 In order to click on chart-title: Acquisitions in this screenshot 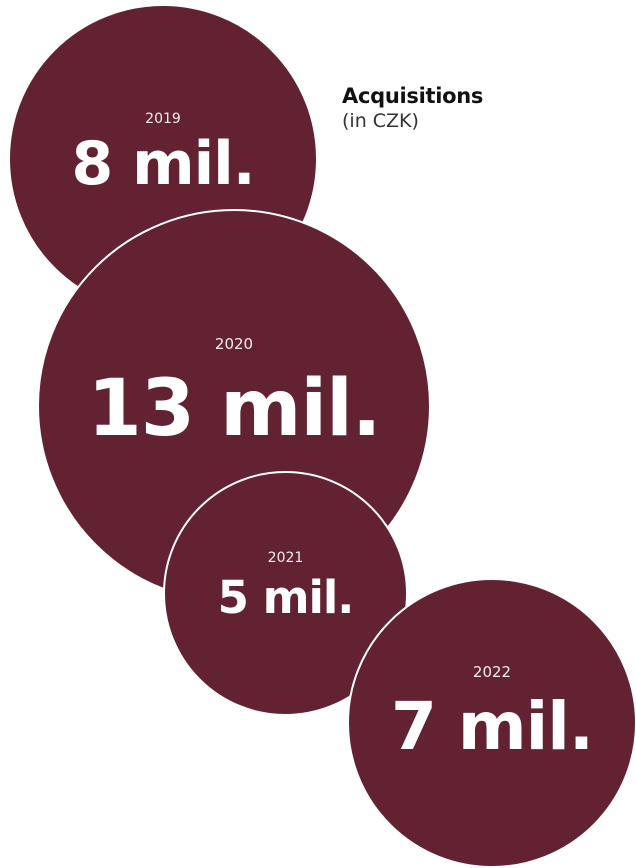, I will do `click(413, 96)`.